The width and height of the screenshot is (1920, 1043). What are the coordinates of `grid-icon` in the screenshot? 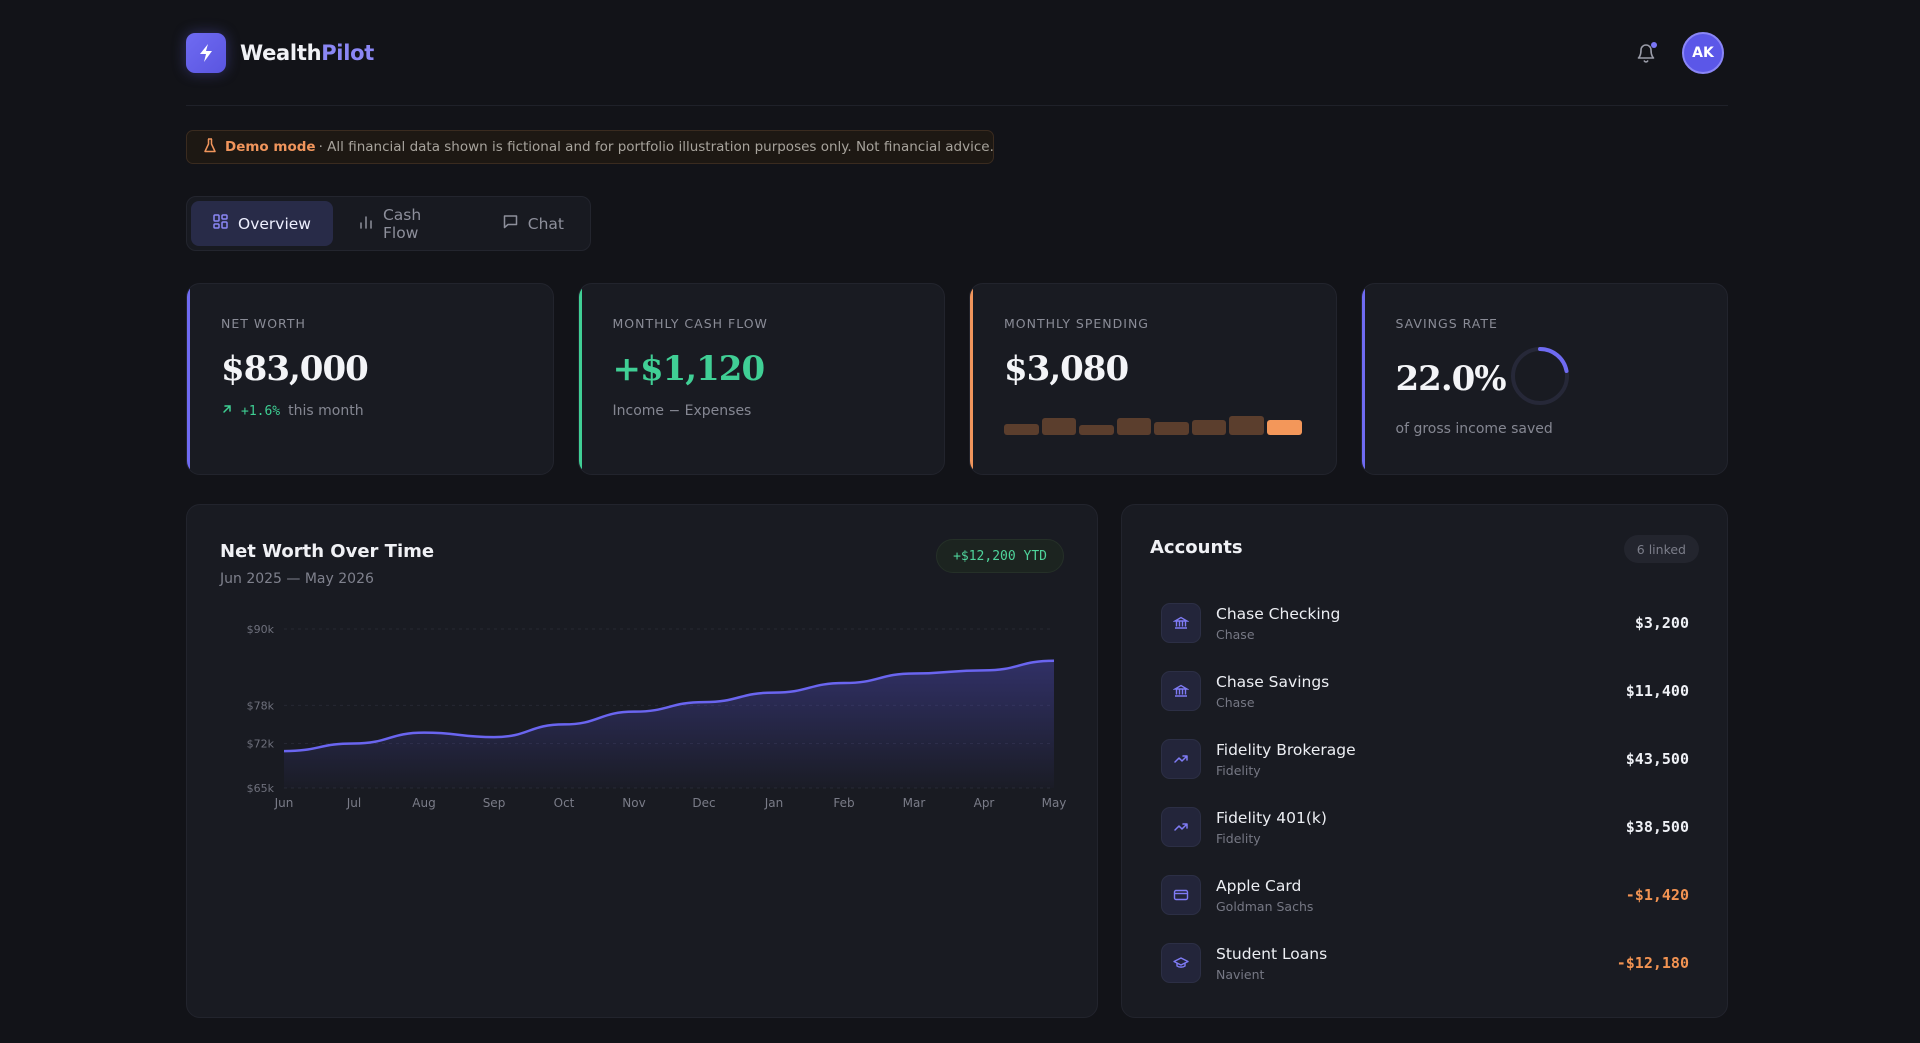 It's located at (220, 223).